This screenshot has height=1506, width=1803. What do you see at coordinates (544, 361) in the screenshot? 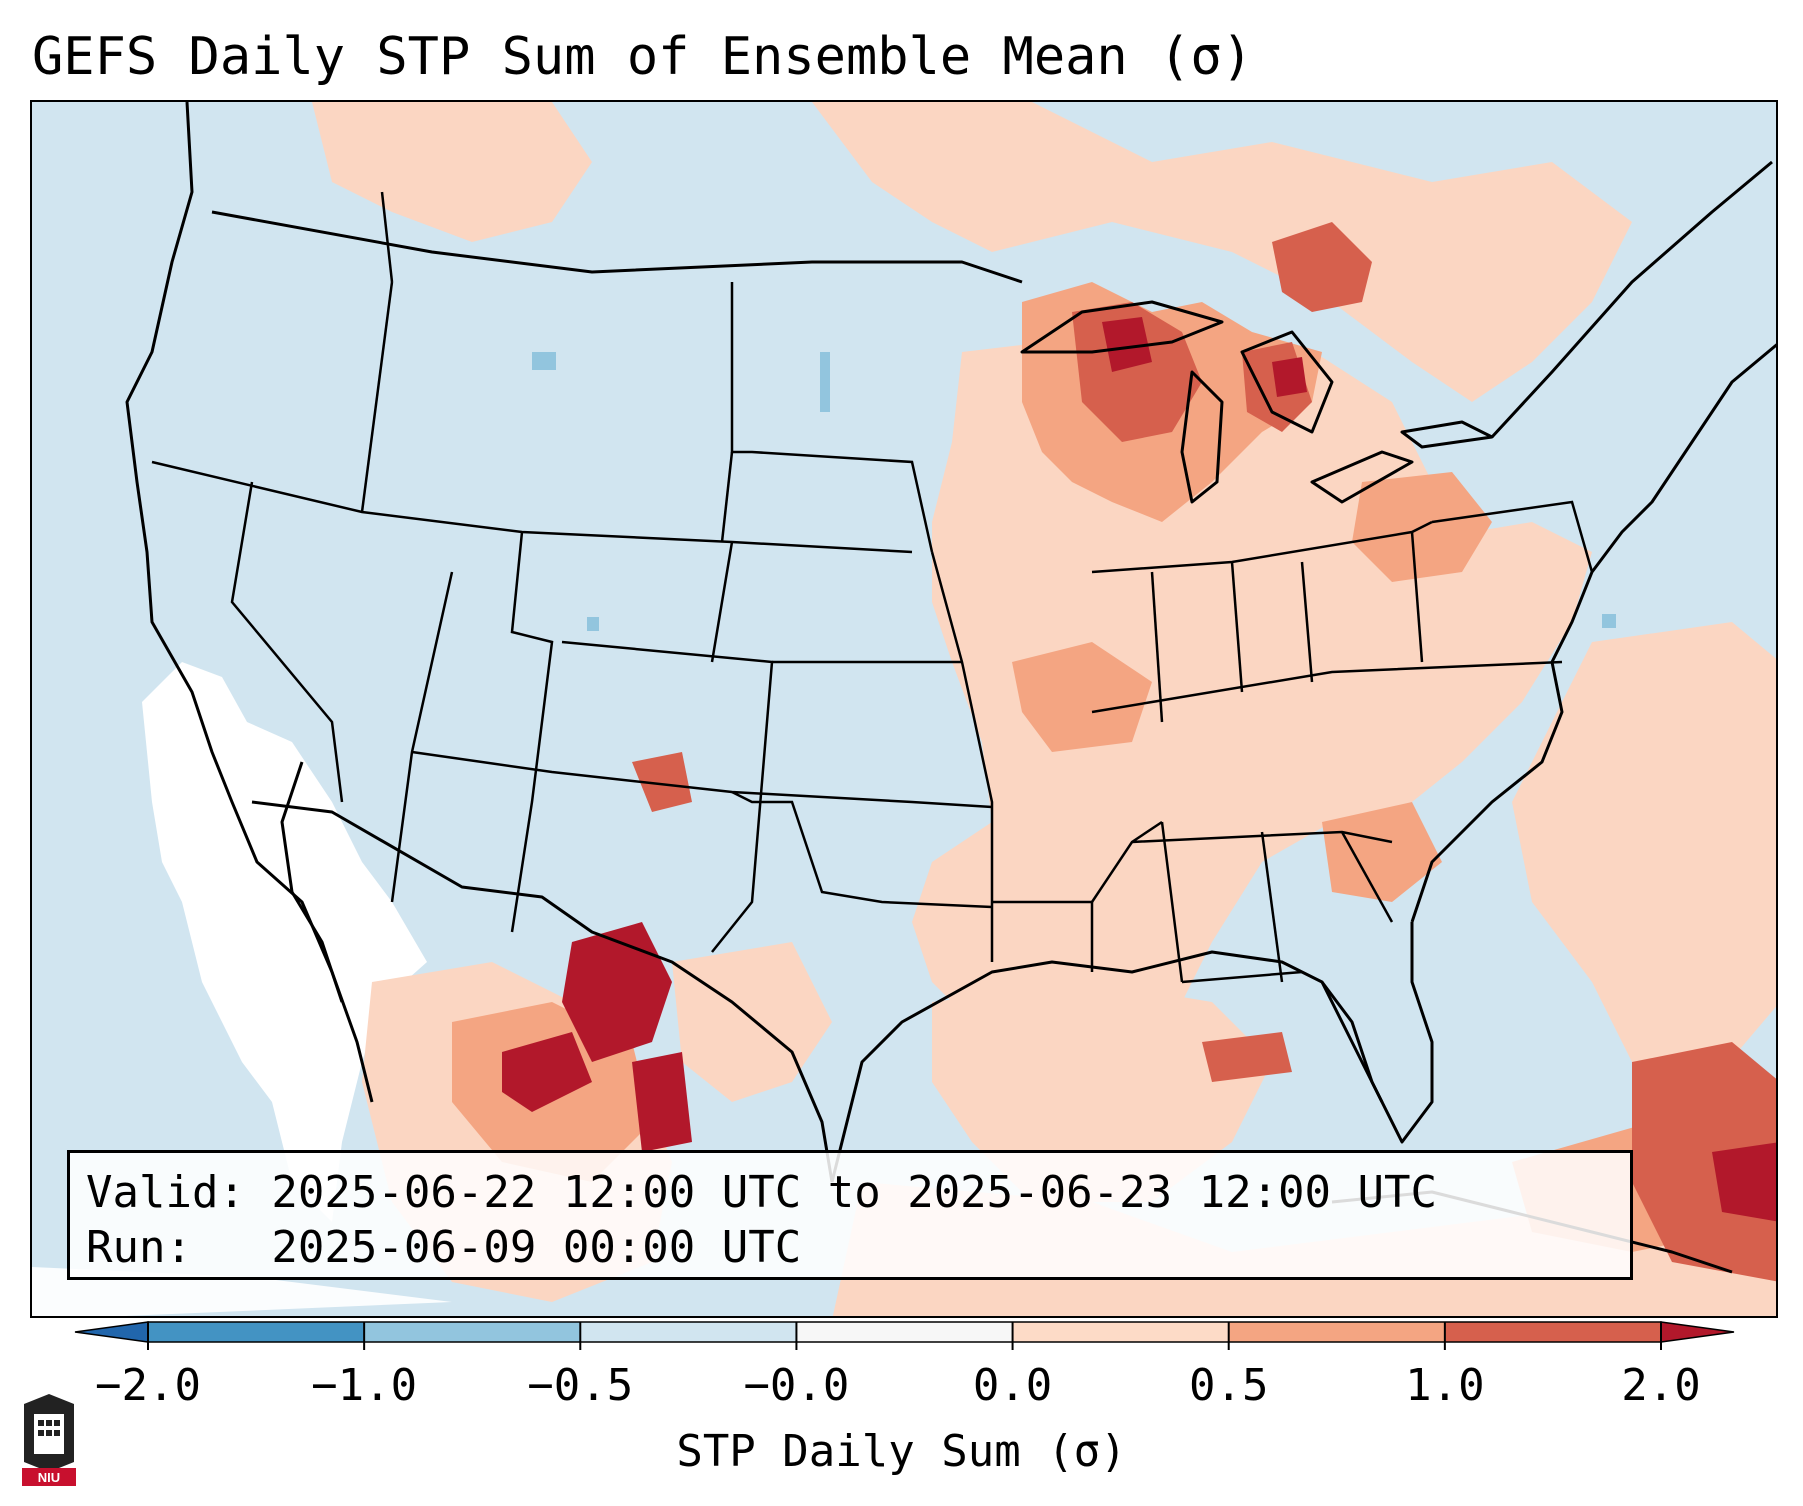
I see `weak-neg-idaho` at bounding box center [544, 361].